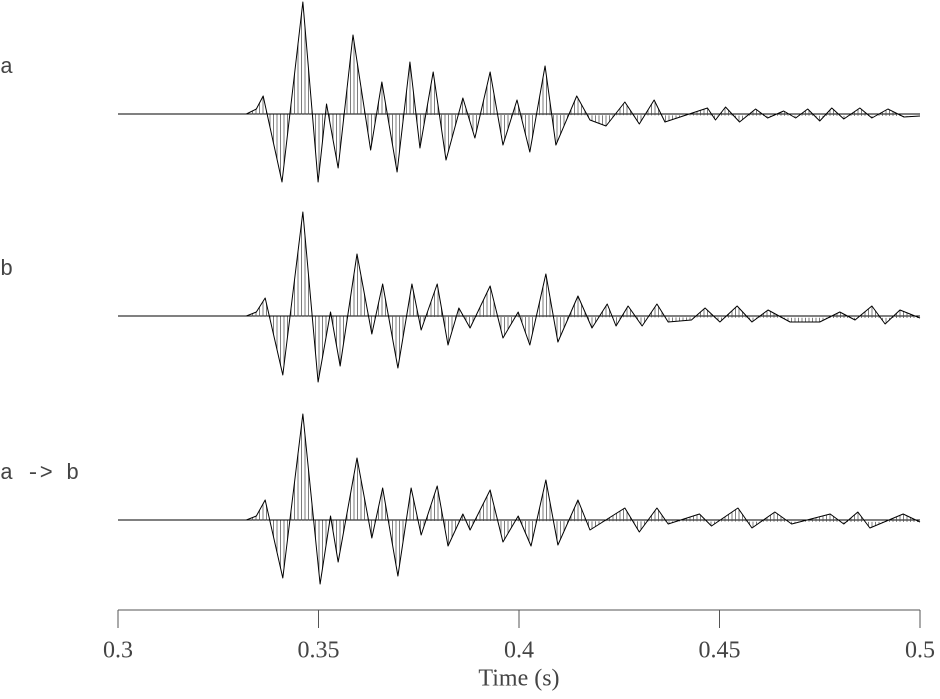 The height and width of the screenshot is (699, 940). Describe the element at coordinates (118, 651) in the screenshot. I see `x-tick-label: 0.3` at that location.